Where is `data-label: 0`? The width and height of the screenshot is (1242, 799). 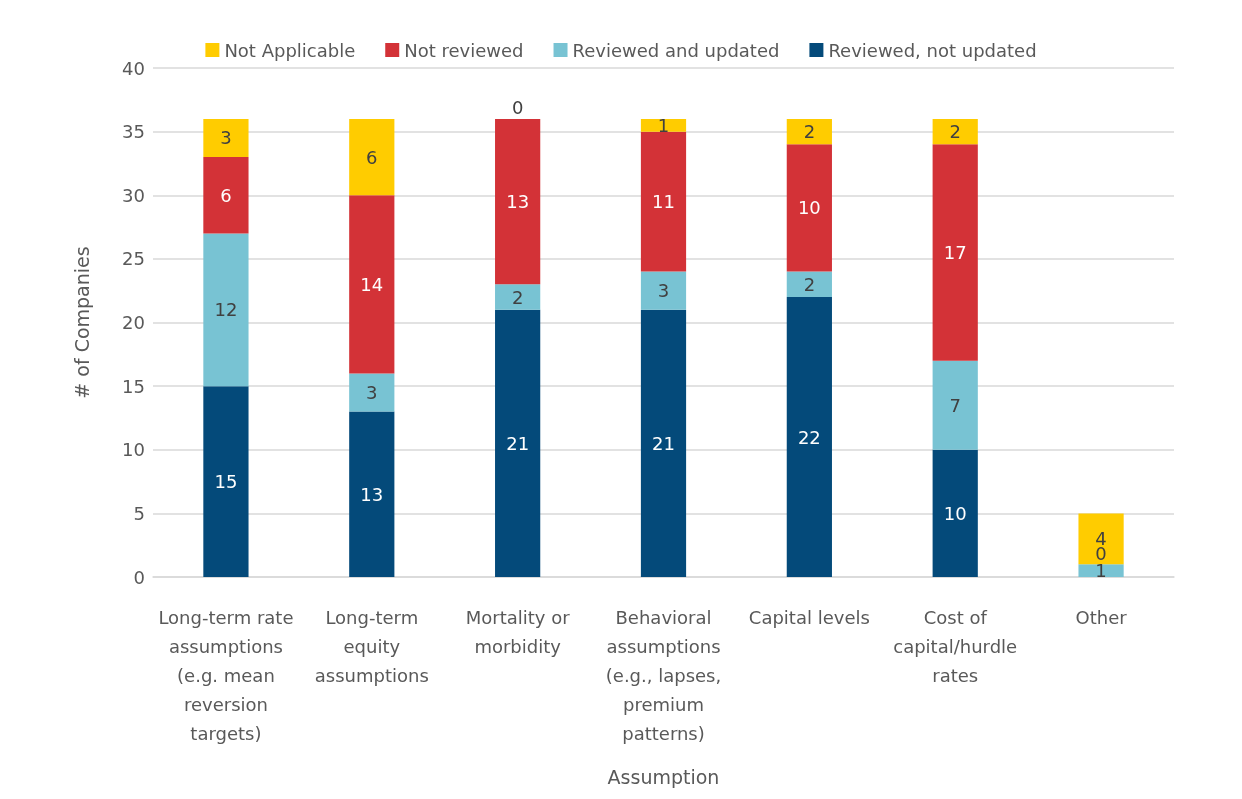
data-label: 0 is located at coordinates (517, 108).